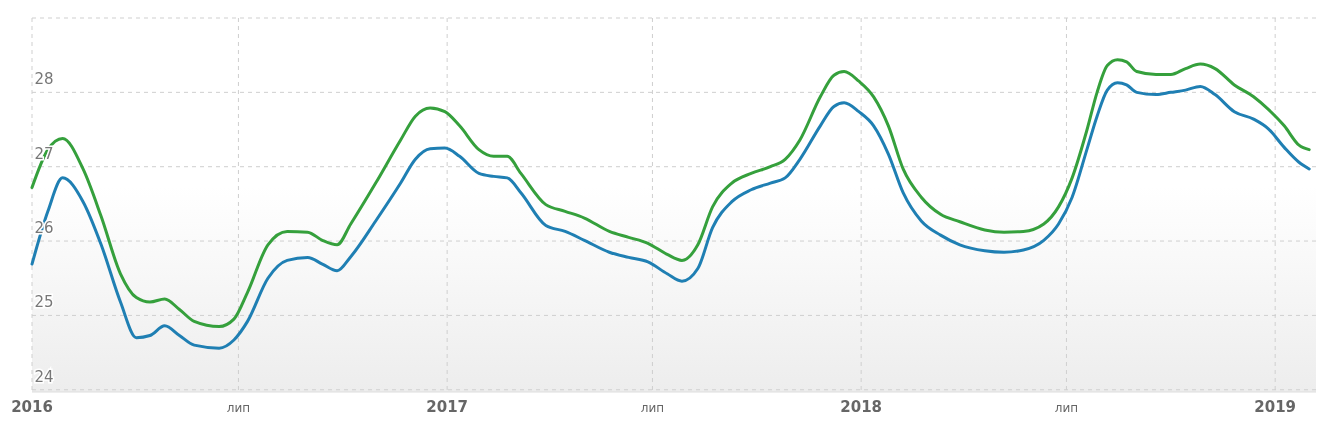 The height and width of the screenshot is (430, 1330). What do you see at coordinates (32, 407) in the screenshot?
I see `x-tick-label: 2016` at bounding box center [32, 407].